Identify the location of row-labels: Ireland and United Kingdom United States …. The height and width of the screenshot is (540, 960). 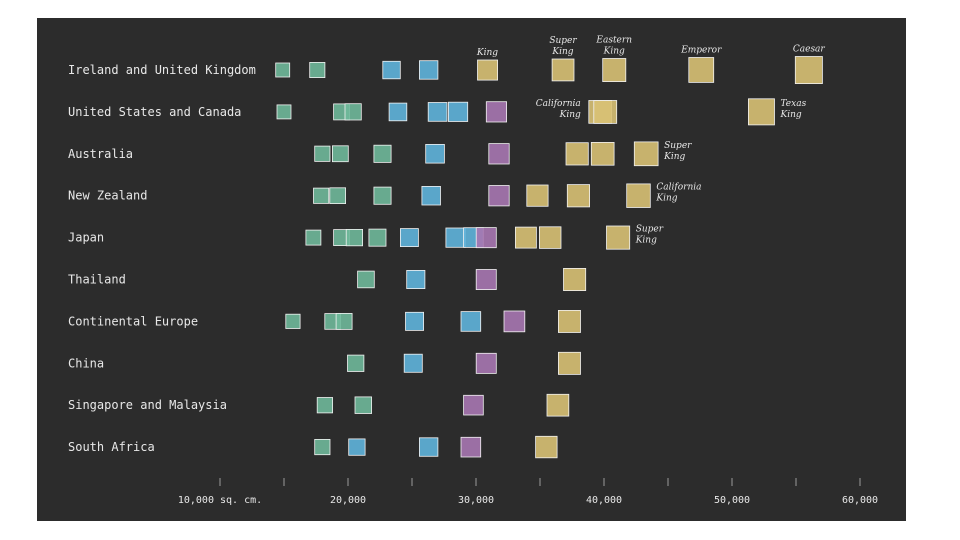
(162, 258).